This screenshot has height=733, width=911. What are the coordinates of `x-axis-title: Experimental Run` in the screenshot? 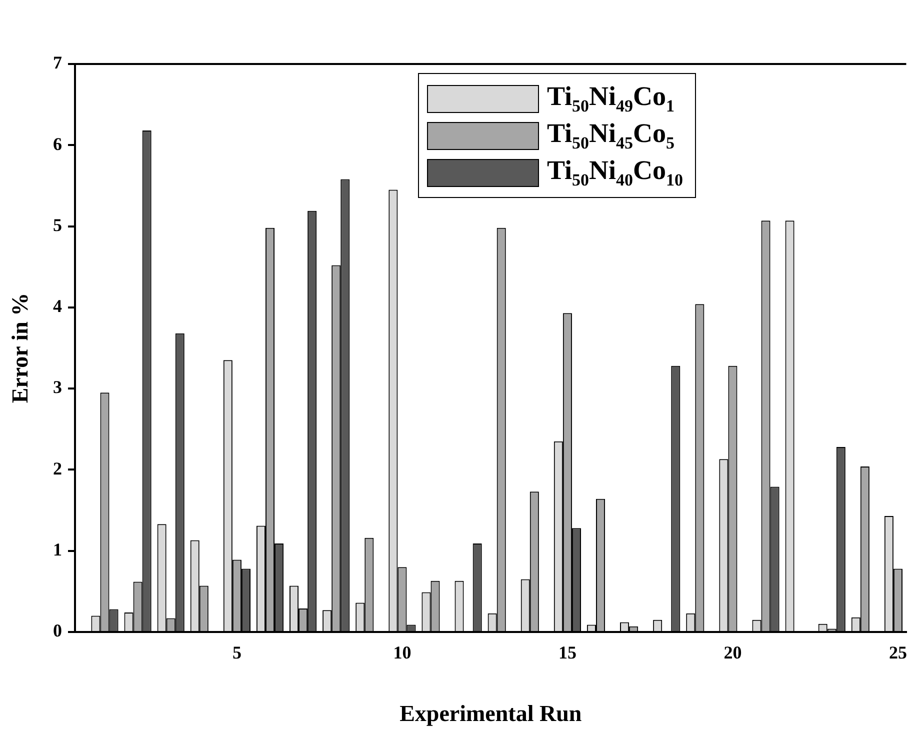 It's located at (491, 713).